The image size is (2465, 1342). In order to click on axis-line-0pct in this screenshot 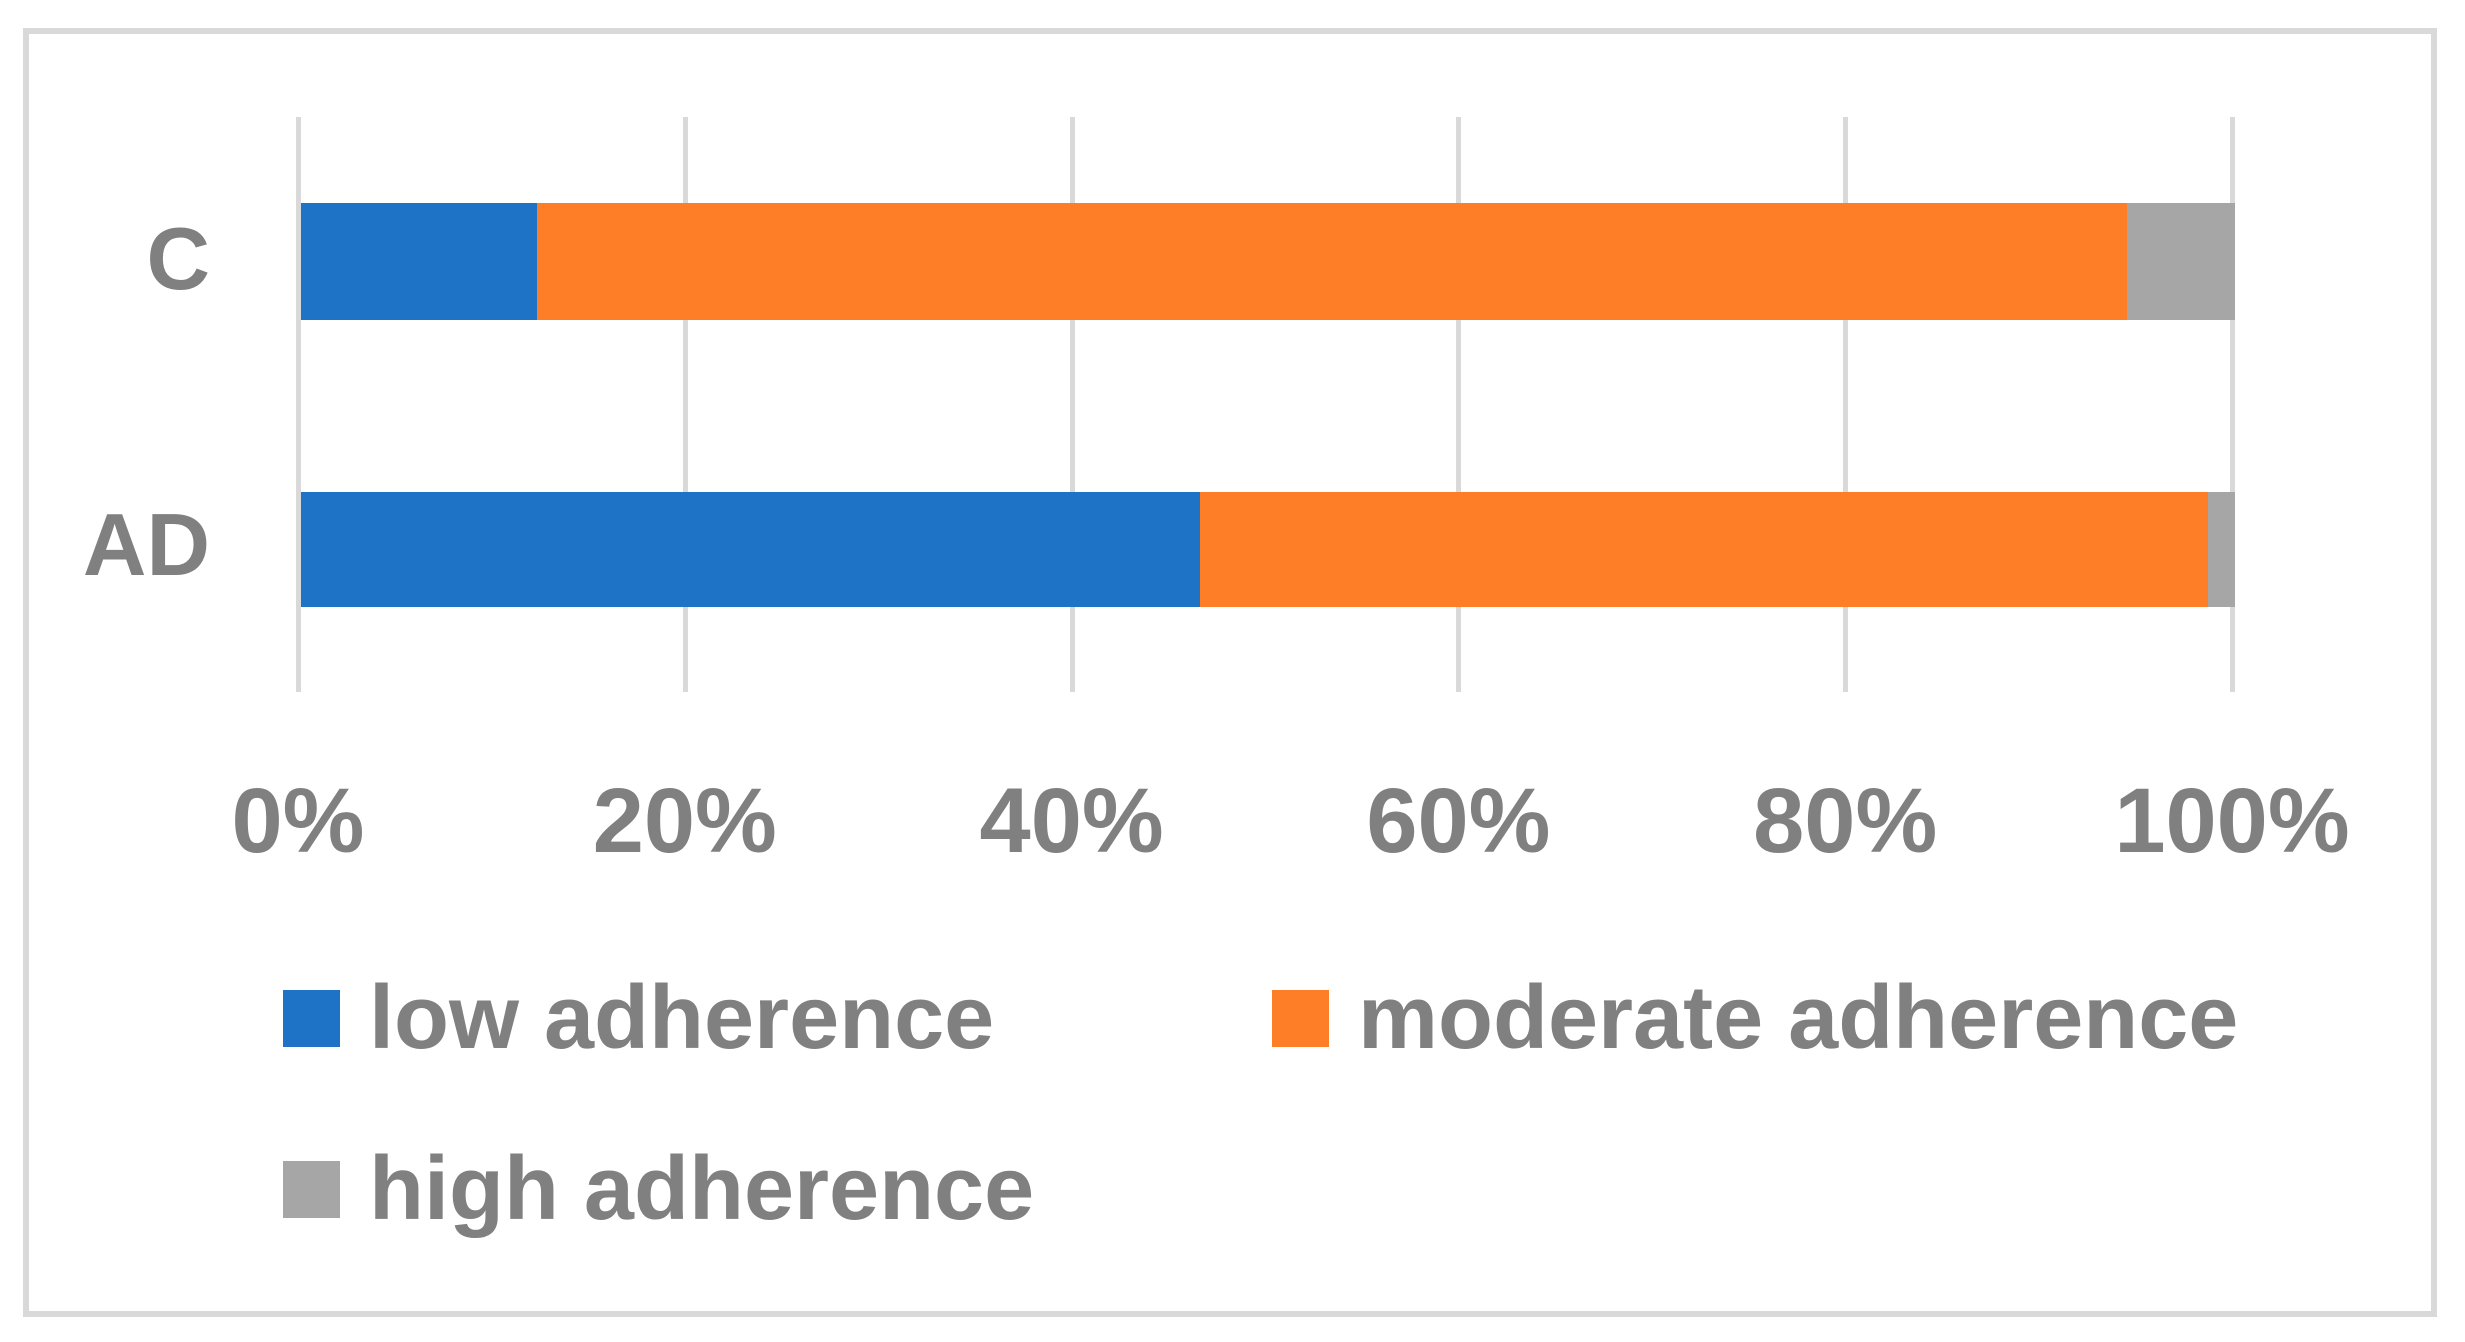, I will do `click(298, 404)`.